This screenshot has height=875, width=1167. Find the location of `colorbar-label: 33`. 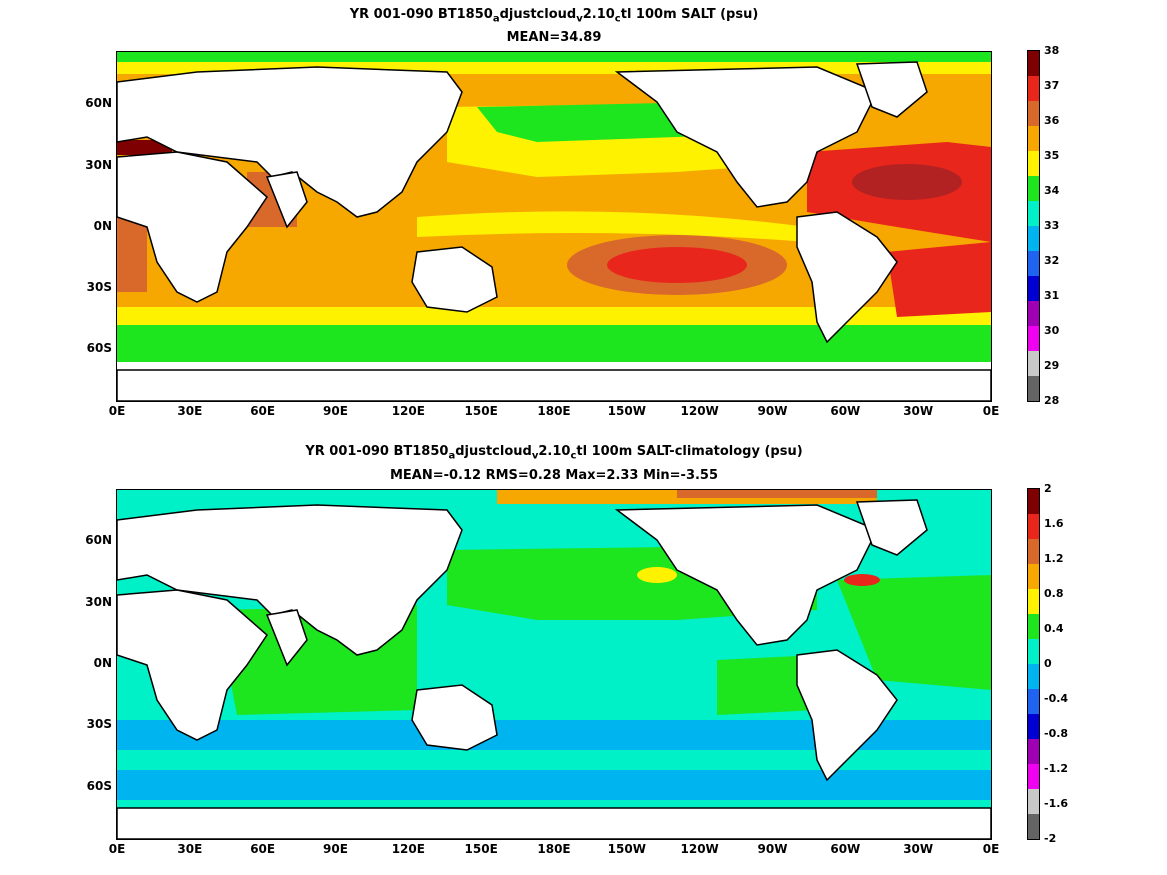

colorbar-label: 33 is located at coordinates (1052, 225).